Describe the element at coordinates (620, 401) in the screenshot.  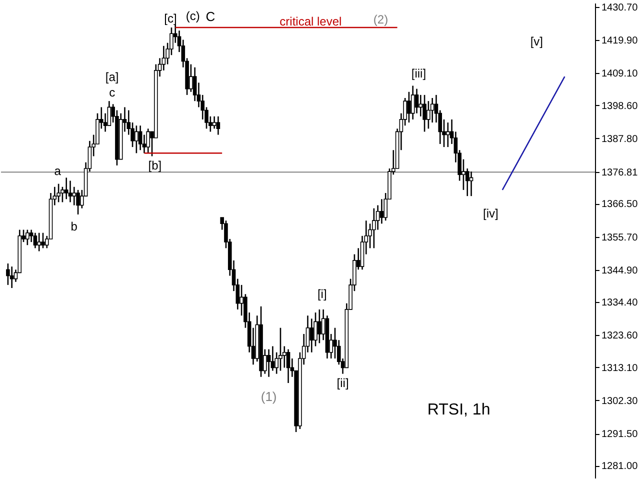
I see `y-tick-label: 1302.30` at that location.